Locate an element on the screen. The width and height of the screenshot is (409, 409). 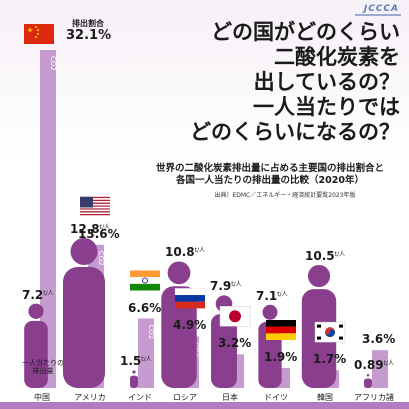
legend-share-label: 排出割合 is located at coordinates (88, 23).